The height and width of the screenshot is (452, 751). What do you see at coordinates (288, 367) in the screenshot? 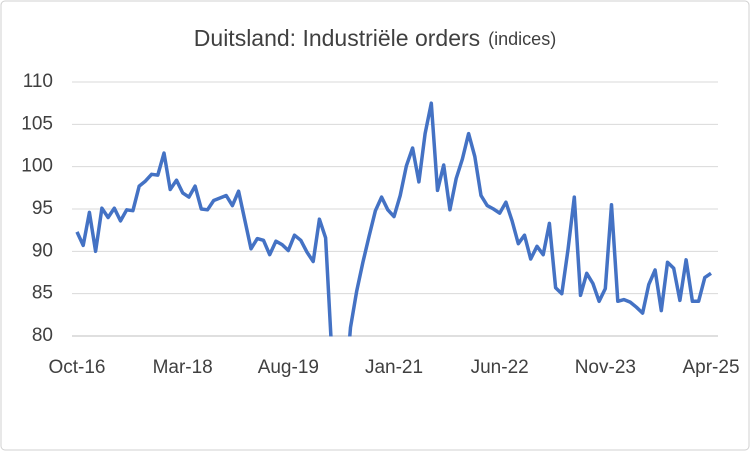
I see `x-tick-label: Aug-19` at bounding box center [288, 367].